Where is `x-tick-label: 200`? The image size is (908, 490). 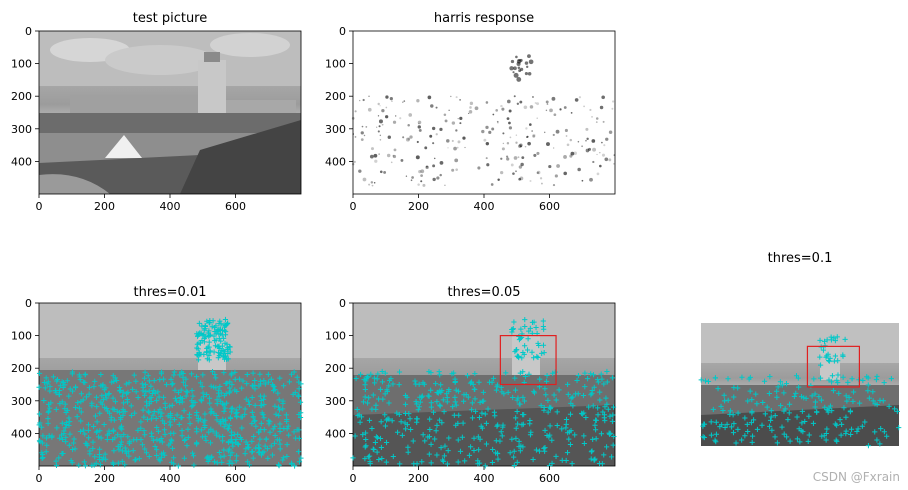 x-tick-label: 200 is located at coordinates (418, 478).